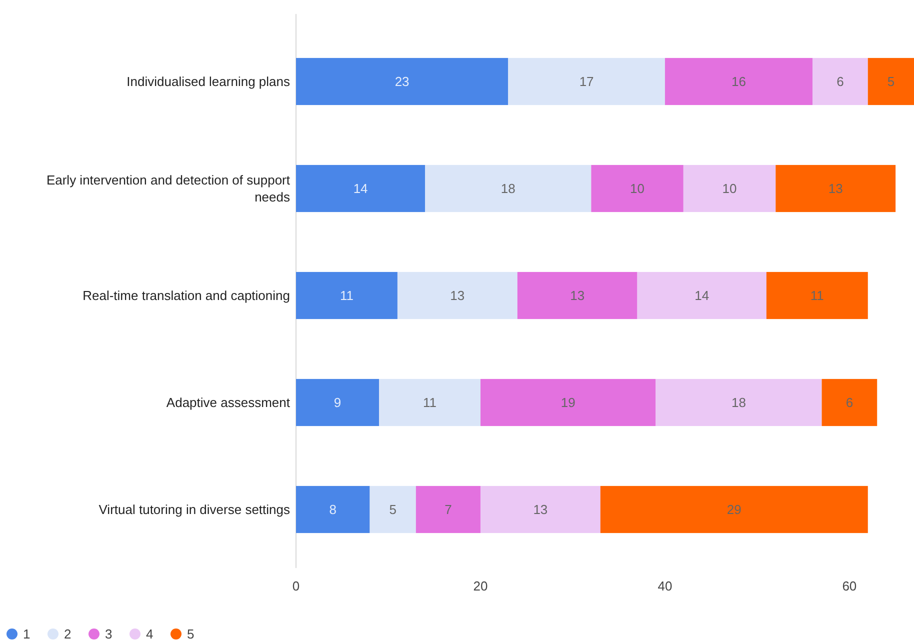 Image resolution: width=914 pixels, height=643 pixels. I want to click on legend-label: 4, so click(150, 634).